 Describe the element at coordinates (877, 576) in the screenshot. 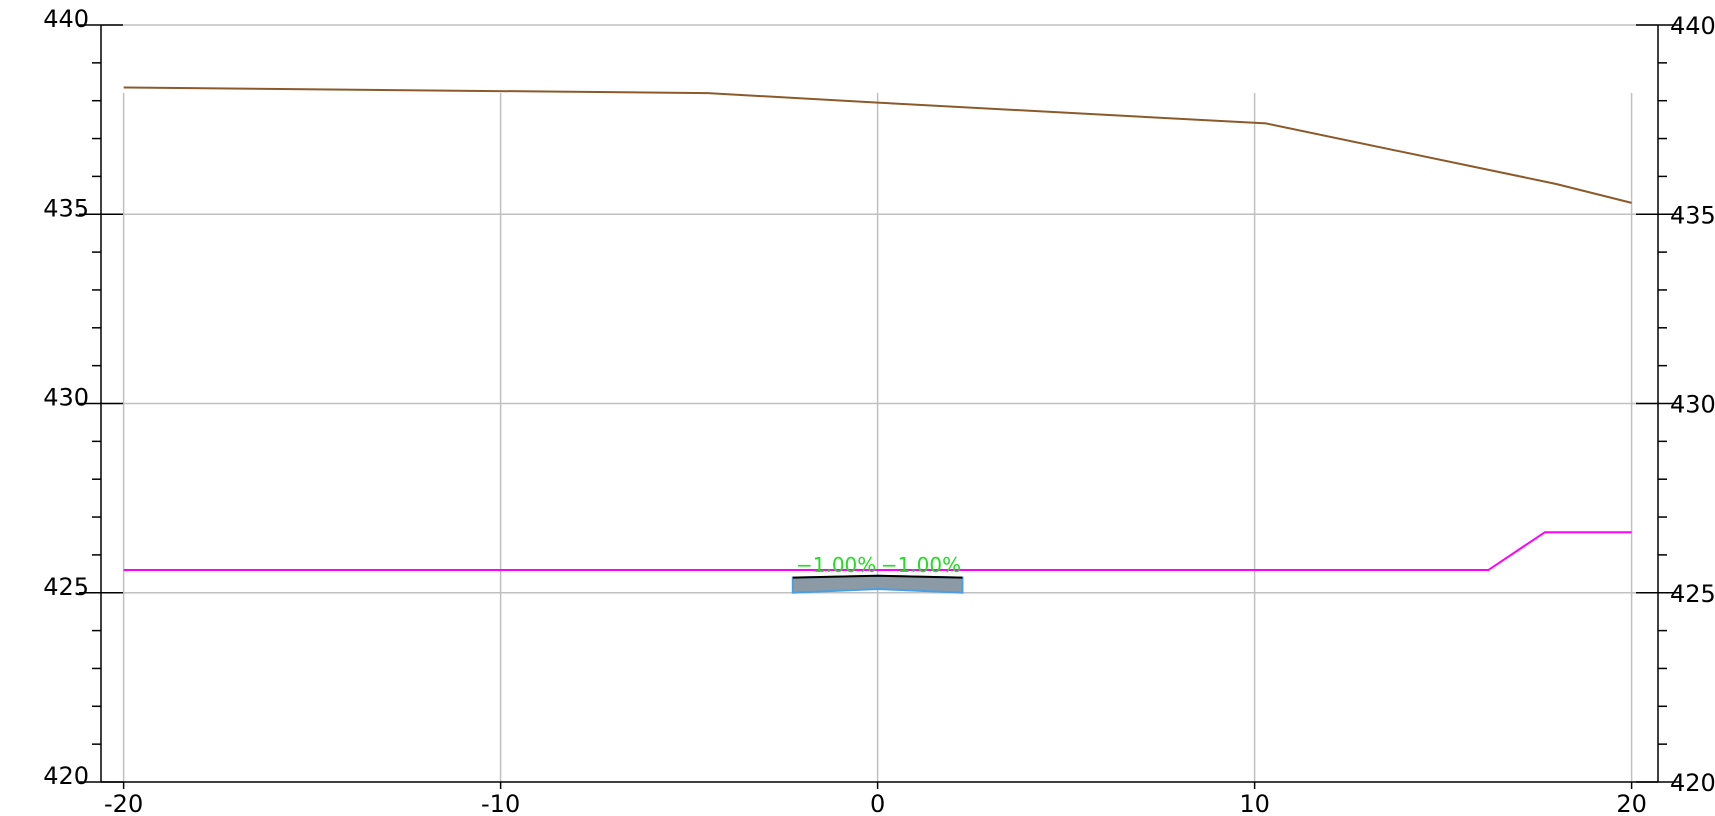

I see `pavement-surface-line` at that location.